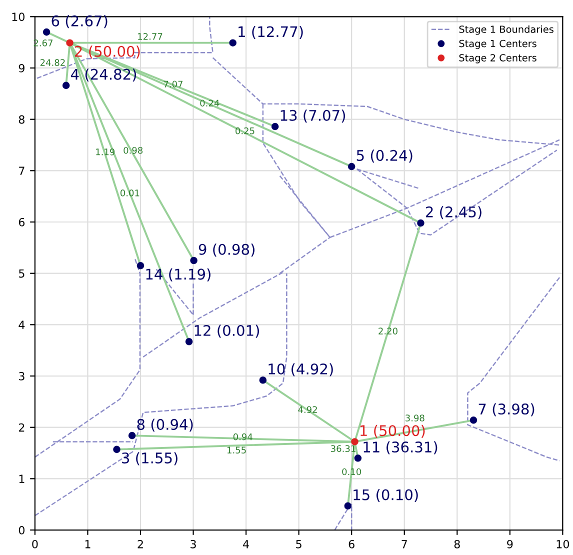 The width and height of the screenshot is (573, 555). What do you see at coordinates (401, 447) in the screenshot?
I see `data-label: 11 (36.31)` at bounding box center [401, 447].